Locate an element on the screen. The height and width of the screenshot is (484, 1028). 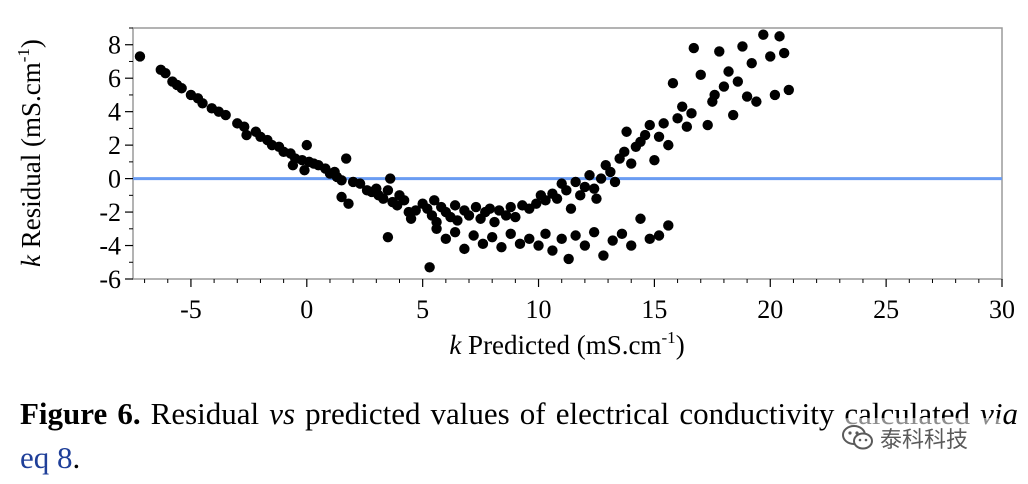
x-tick-label: -5 is located at coordinates (191, 309).